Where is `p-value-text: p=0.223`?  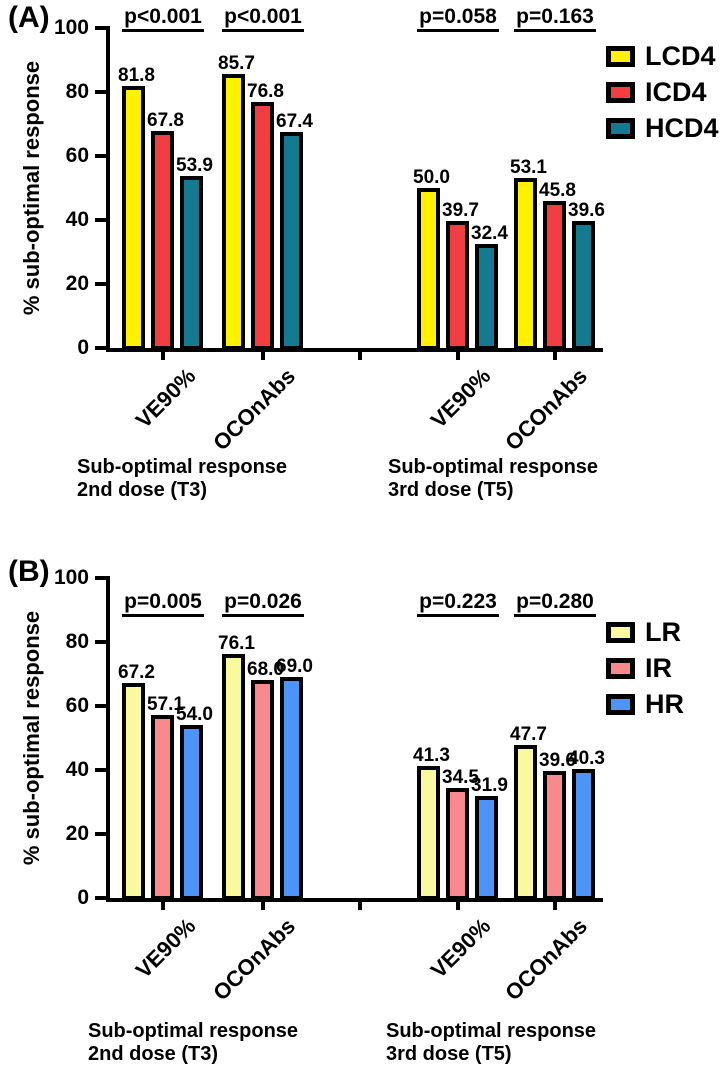
p-value-text: p=0.223 is located at coordinates (458, 604).